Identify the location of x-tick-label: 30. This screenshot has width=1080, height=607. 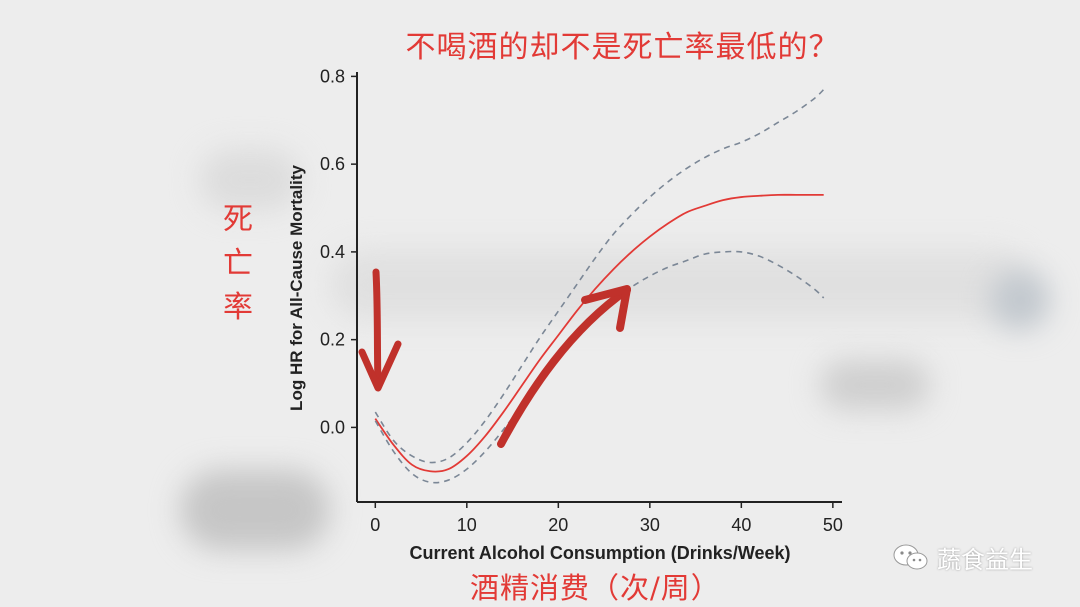
(650, 525).